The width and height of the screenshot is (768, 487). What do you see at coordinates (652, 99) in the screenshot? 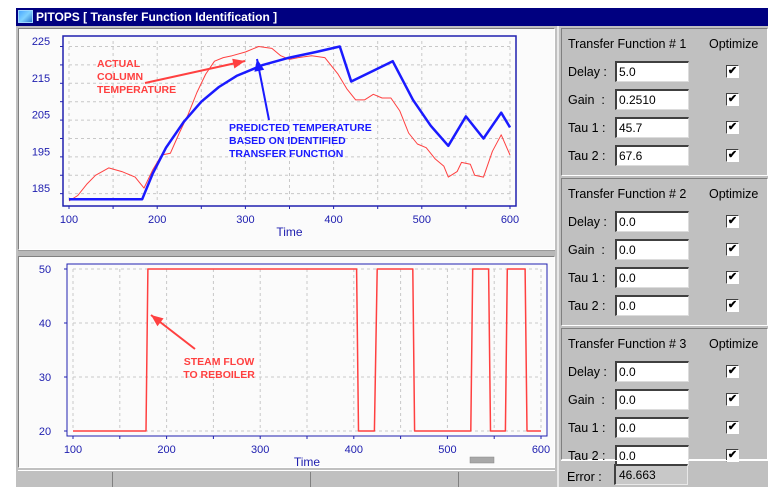
I see `tf1-gain-input` at bounding box center [652, 99].